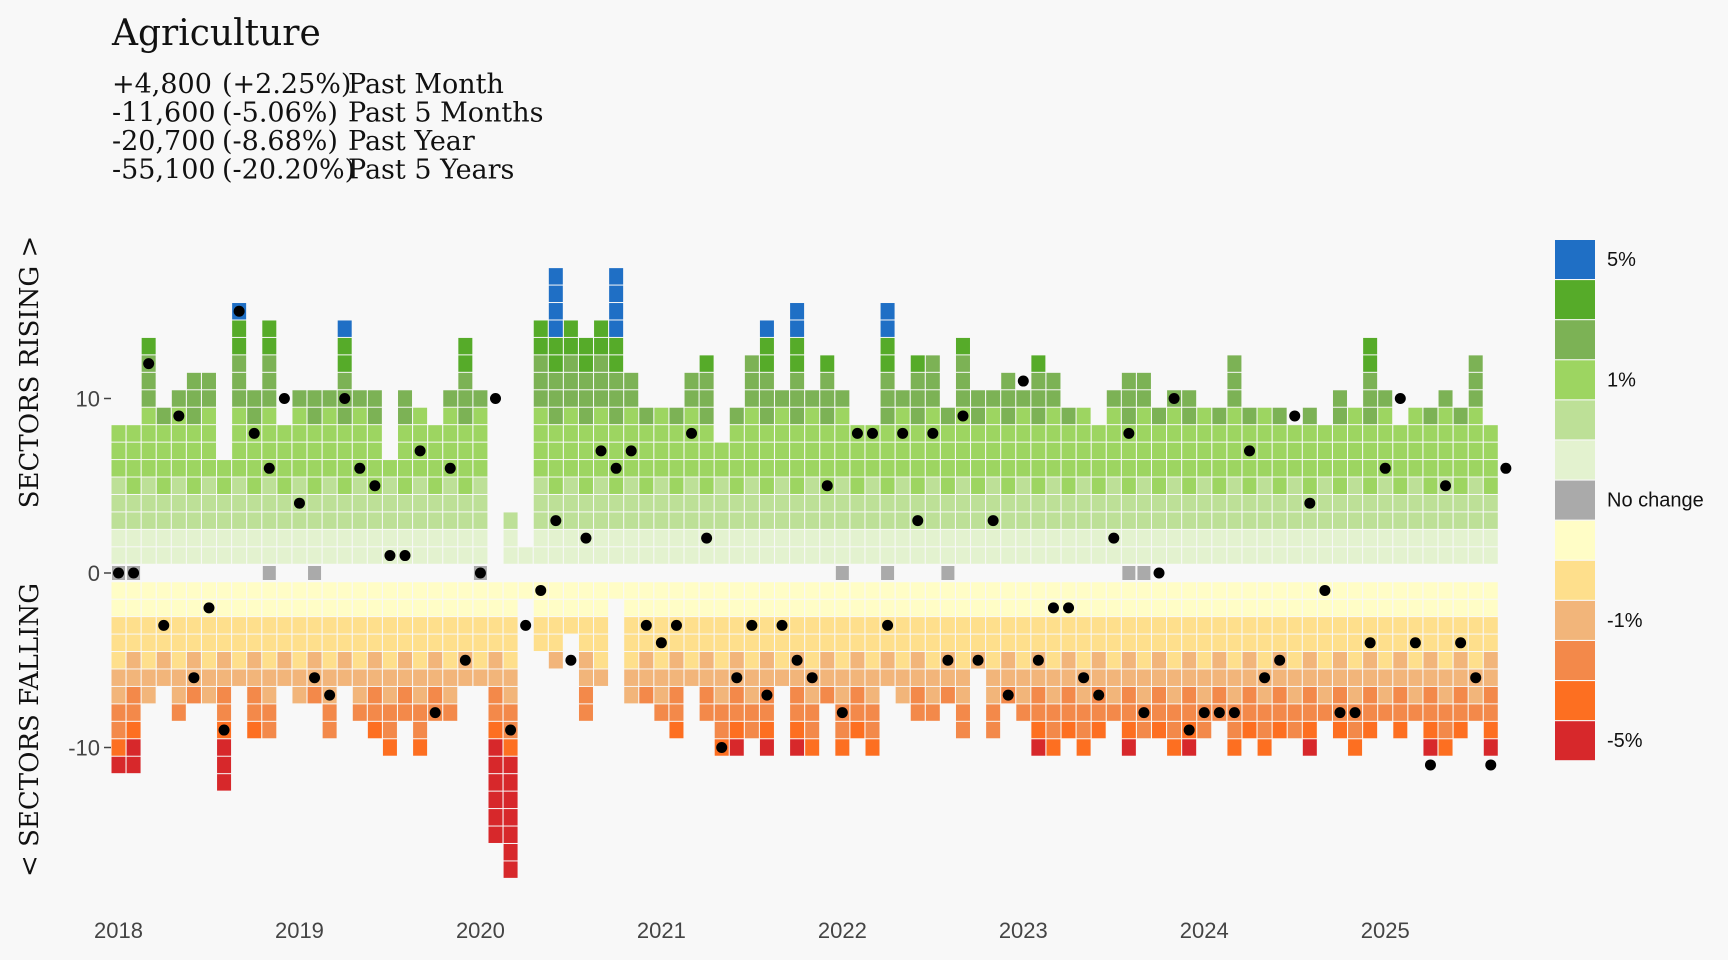 This screenshot has width=1728, height=960. Describe the element at coordinates (286, 84) in the screenshot. I see `stat-pct: (+2.25%)` at that location.